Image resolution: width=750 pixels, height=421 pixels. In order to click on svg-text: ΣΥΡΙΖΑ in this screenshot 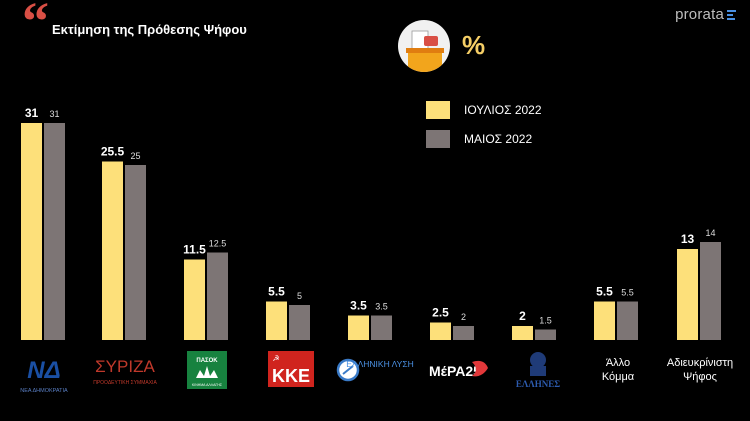, I will do `click(125, 366)`.